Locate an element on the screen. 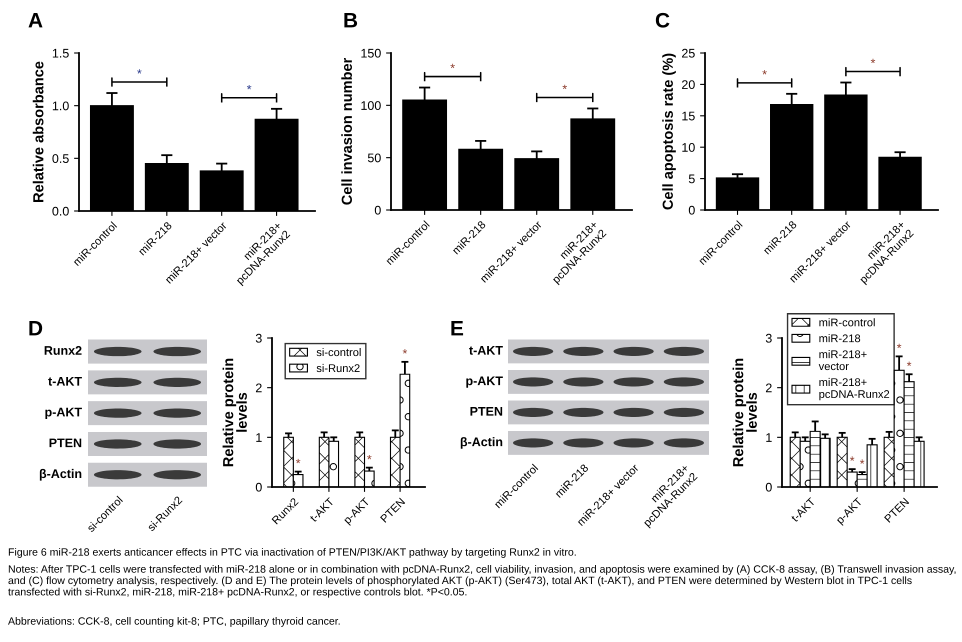 This screenshot has width=962, height=642. y-tick-label: 5 is located at coordinates (691, 179).